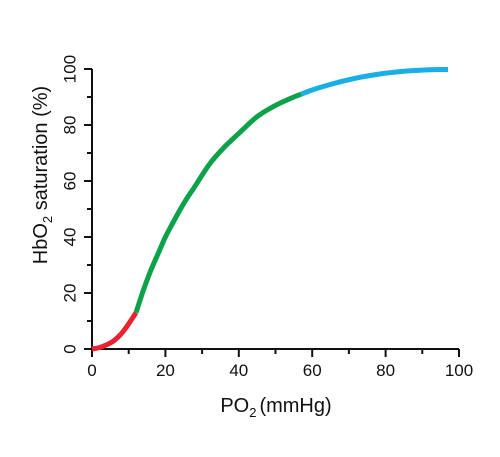 The image size is (500, 457). What do you see at coordinates (70, 125) in the screenshot?
I see `y-tick-label: 80` at bounding box center [70, 125].